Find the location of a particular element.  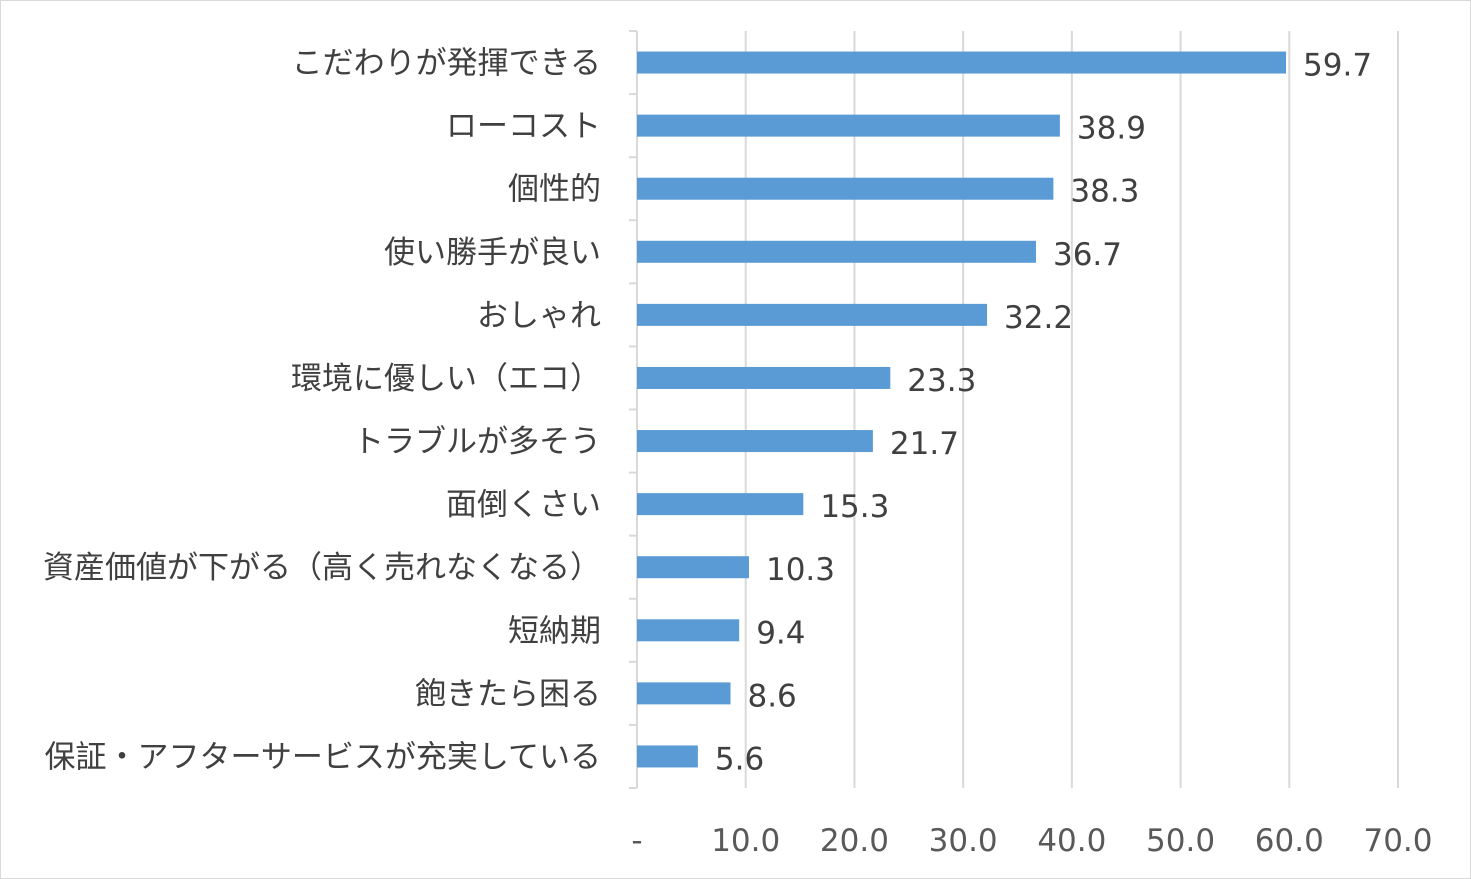

category-label: おしゃれ is located at coordinates (539, 316).